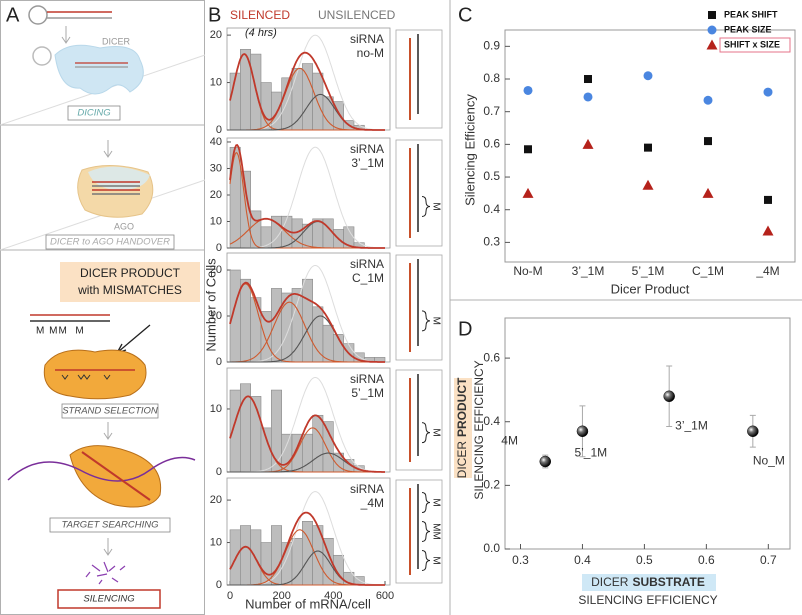  Describe the element at coordinates (491, 46) in the screenshot. I see `y-tick-label: 0.9` at that location.